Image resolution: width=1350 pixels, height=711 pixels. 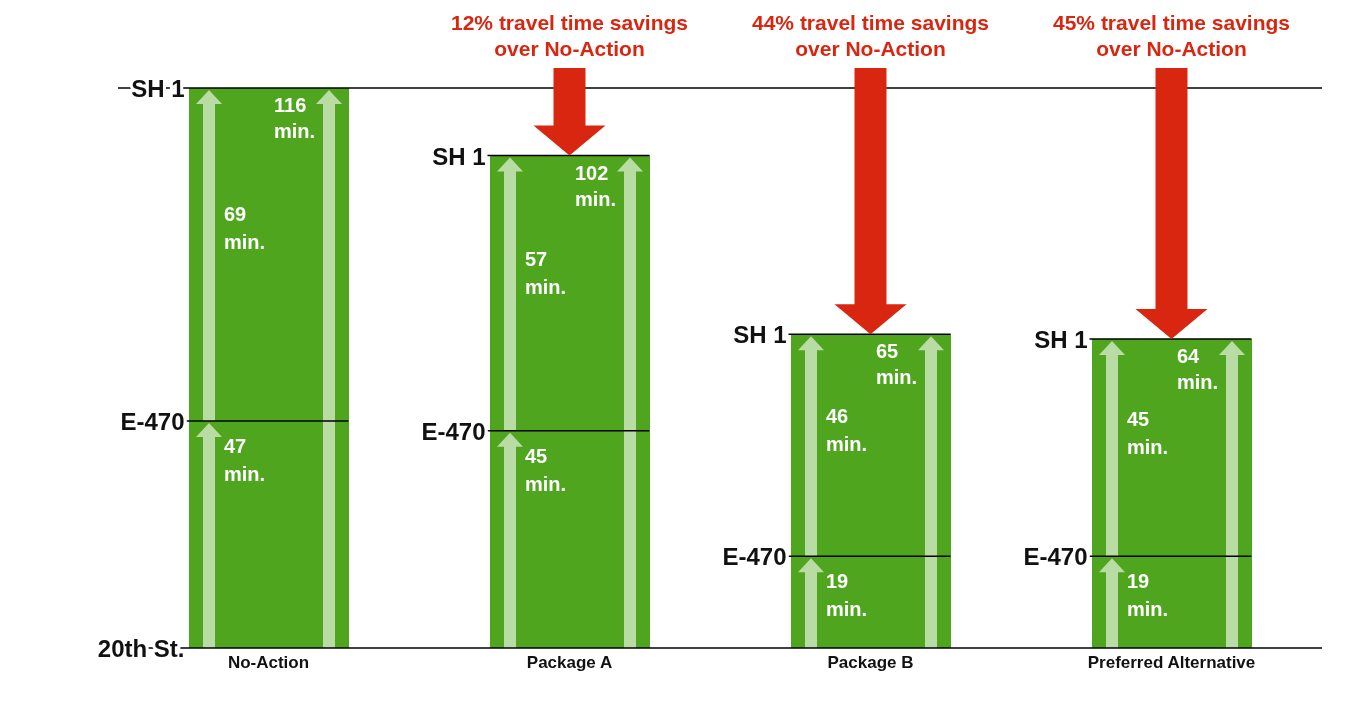 I want to click on total-label: 64 min., so click(x=1198, y=369).